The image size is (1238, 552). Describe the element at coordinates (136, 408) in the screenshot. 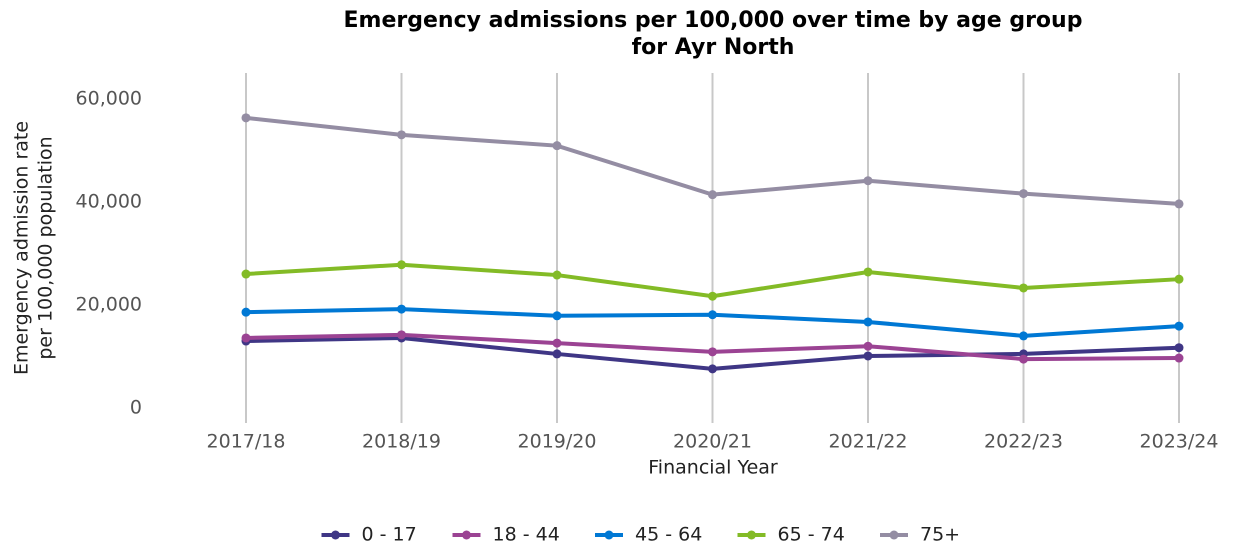

I see `y-tick-label: 0` at that location.